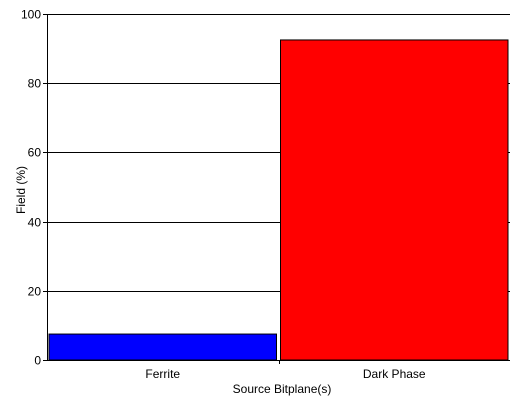  Describe the element at coordinates (162, 374) in the screenshot. I see `x-tick-label: Ferrite` at that location.